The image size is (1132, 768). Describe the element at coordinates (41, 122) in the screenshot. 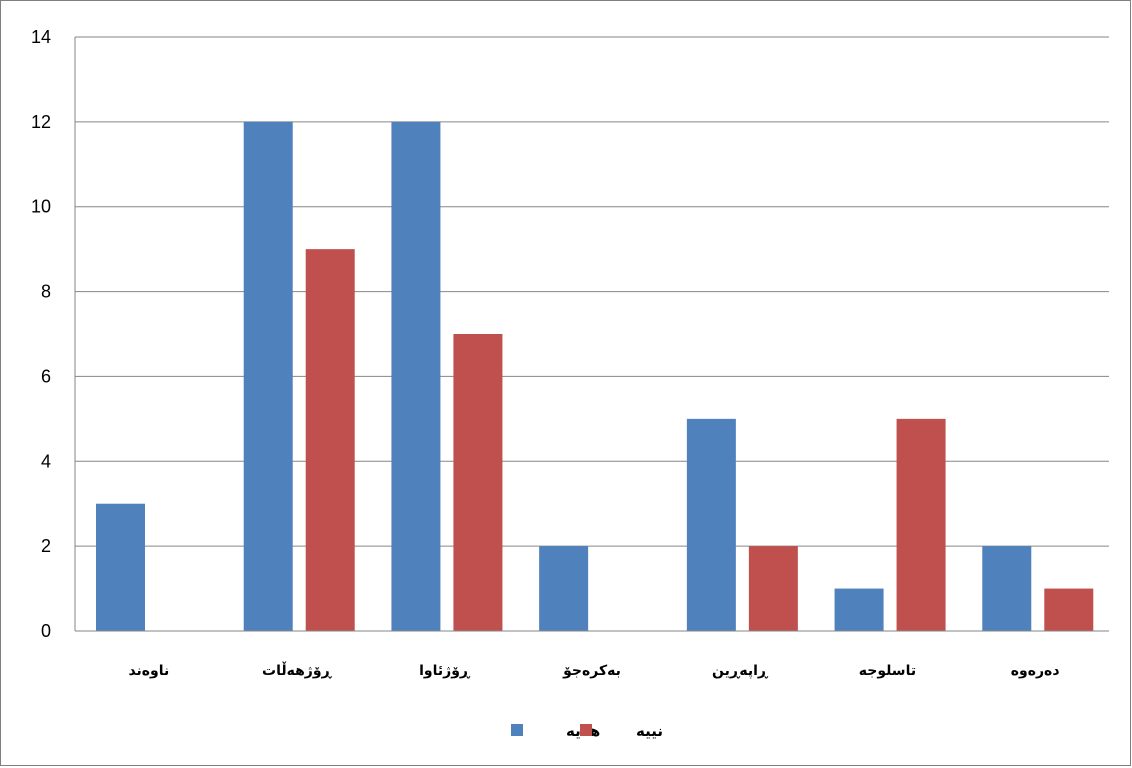

I see `y-tick-label: 12` at that location.